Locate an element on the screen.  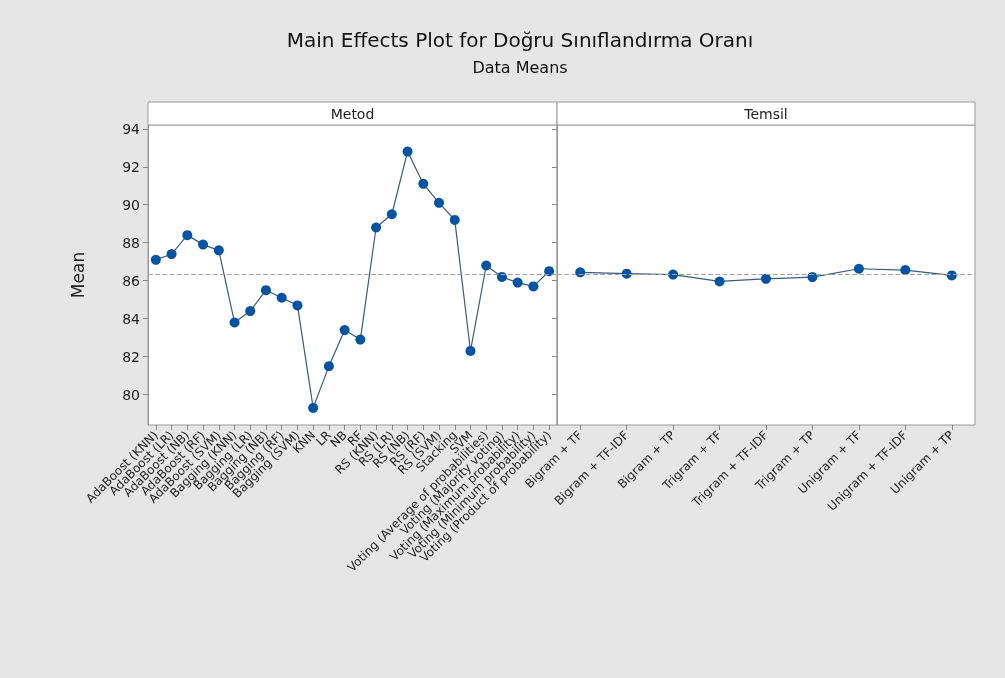
y-axis-title: Mean is located at coordinates (77, 275).